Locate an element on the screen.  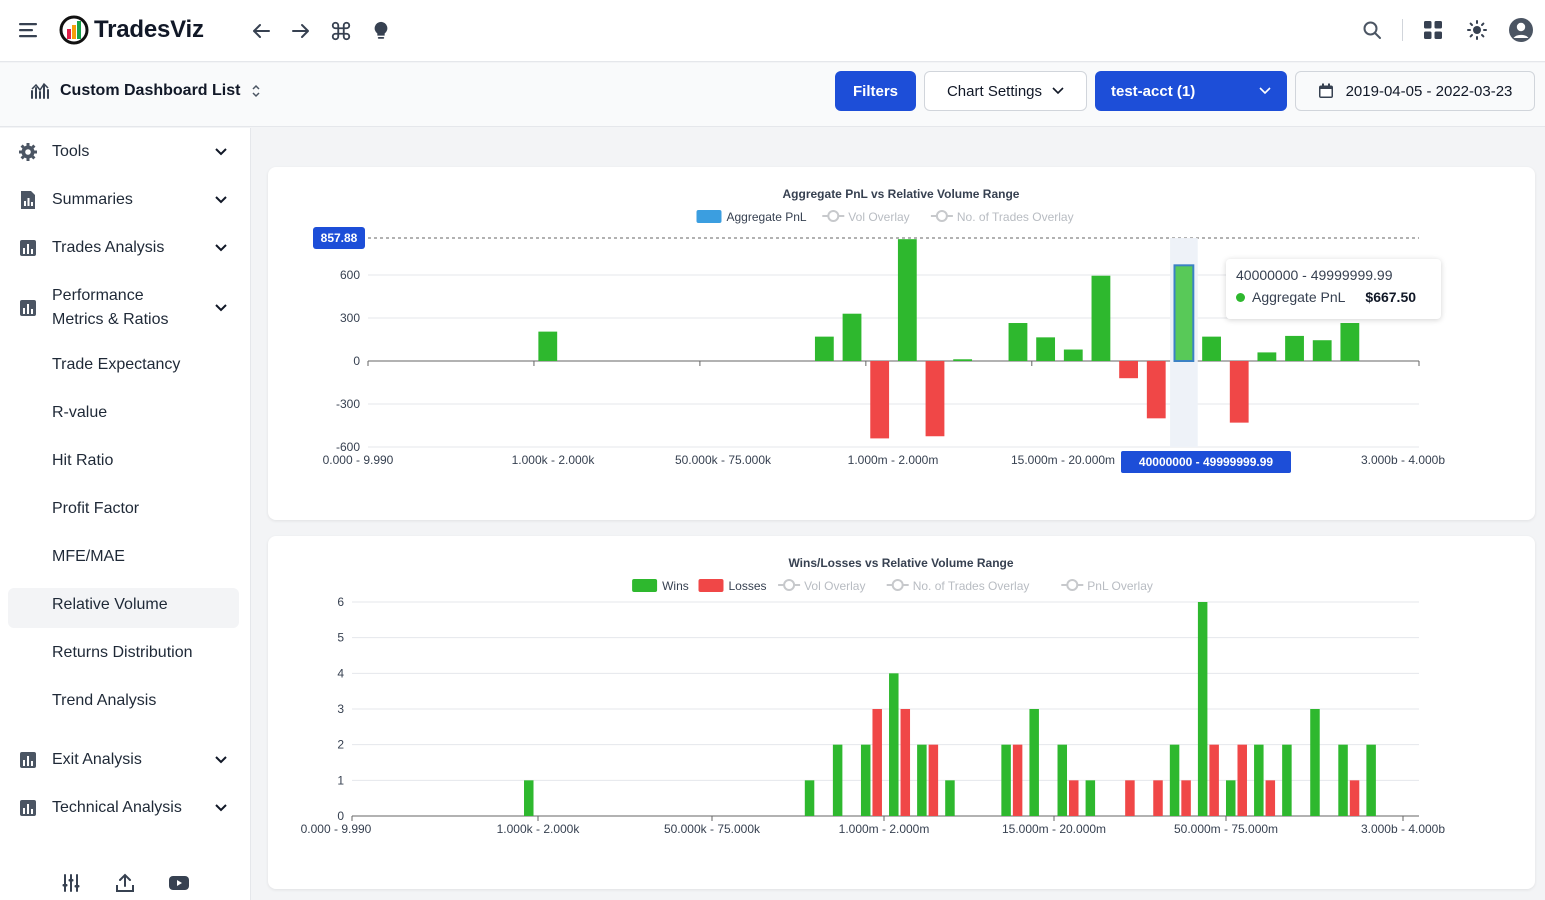
date-range-picker: 2019-04-05 - 2022-03-23 is located at coordinates (1415, 91).